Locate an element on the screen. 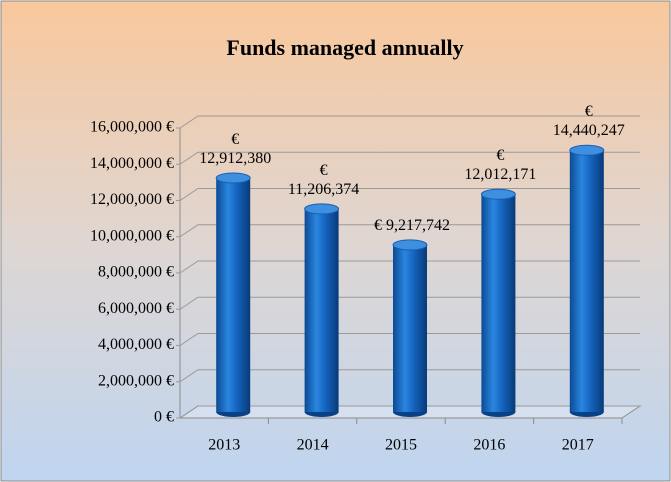  y-tick-label: 14,000,000 € is located at coordinates (132, 163).